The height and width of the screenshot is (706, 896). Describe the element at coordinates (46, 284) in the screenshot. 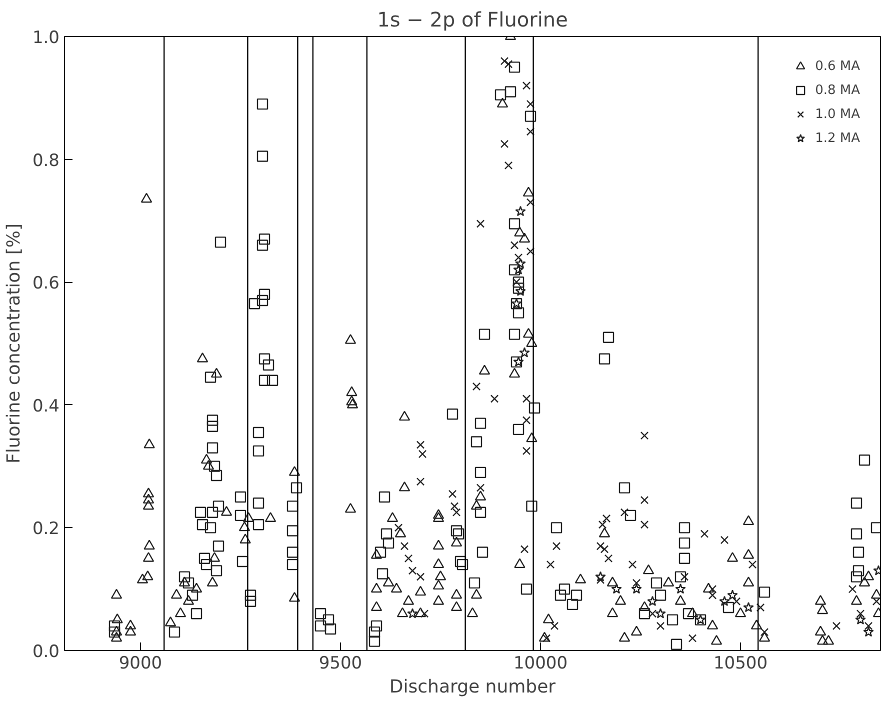

I see `y-tick-label: 0.6` at that location.